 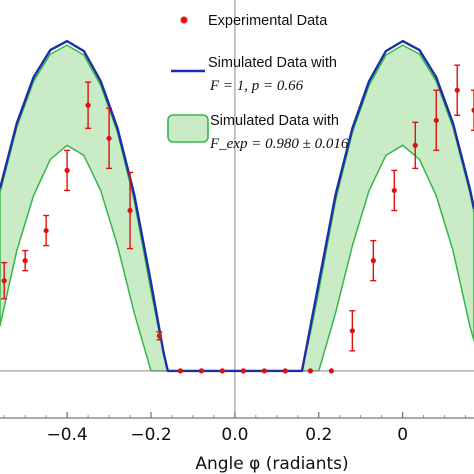 I want to click on x-axis-title: Angle φ (radiants), so click(x=271, y=464).